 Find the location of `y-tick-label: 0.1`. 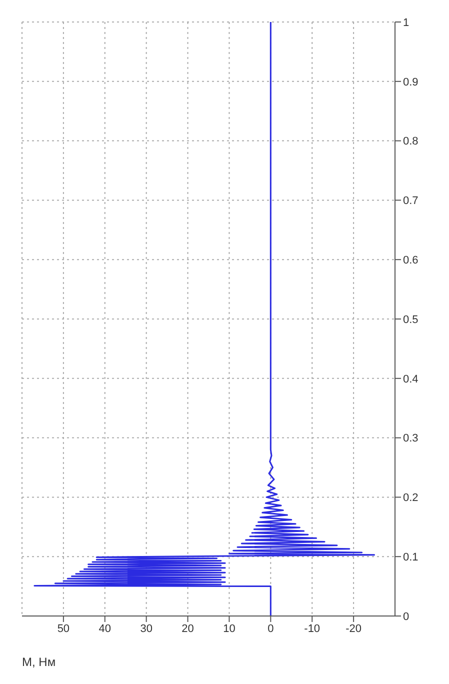

y-tick-label: 0.1 is located at coordinates (410, 558).